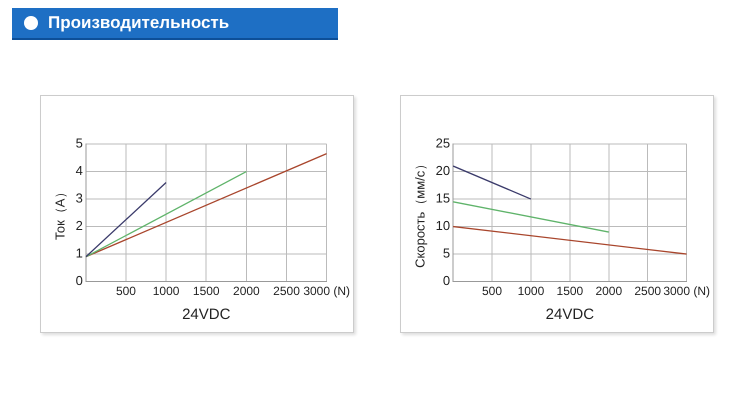 This screenshot has height=420, width=746. Describe the element at coordinates (420, 213) in the screenshot. I see `y-axis-title: Скорость（мм/с）` at that location.